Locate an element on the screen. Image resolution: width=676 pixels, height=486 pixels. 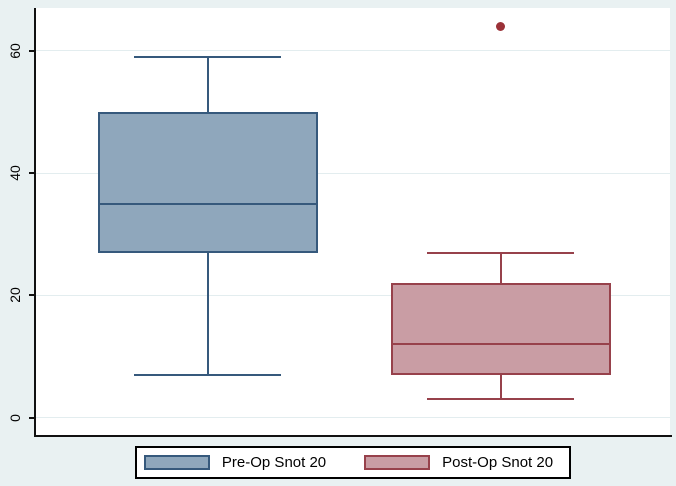
legend-swatch-post-op-icon is located at coordinates (397, 462).